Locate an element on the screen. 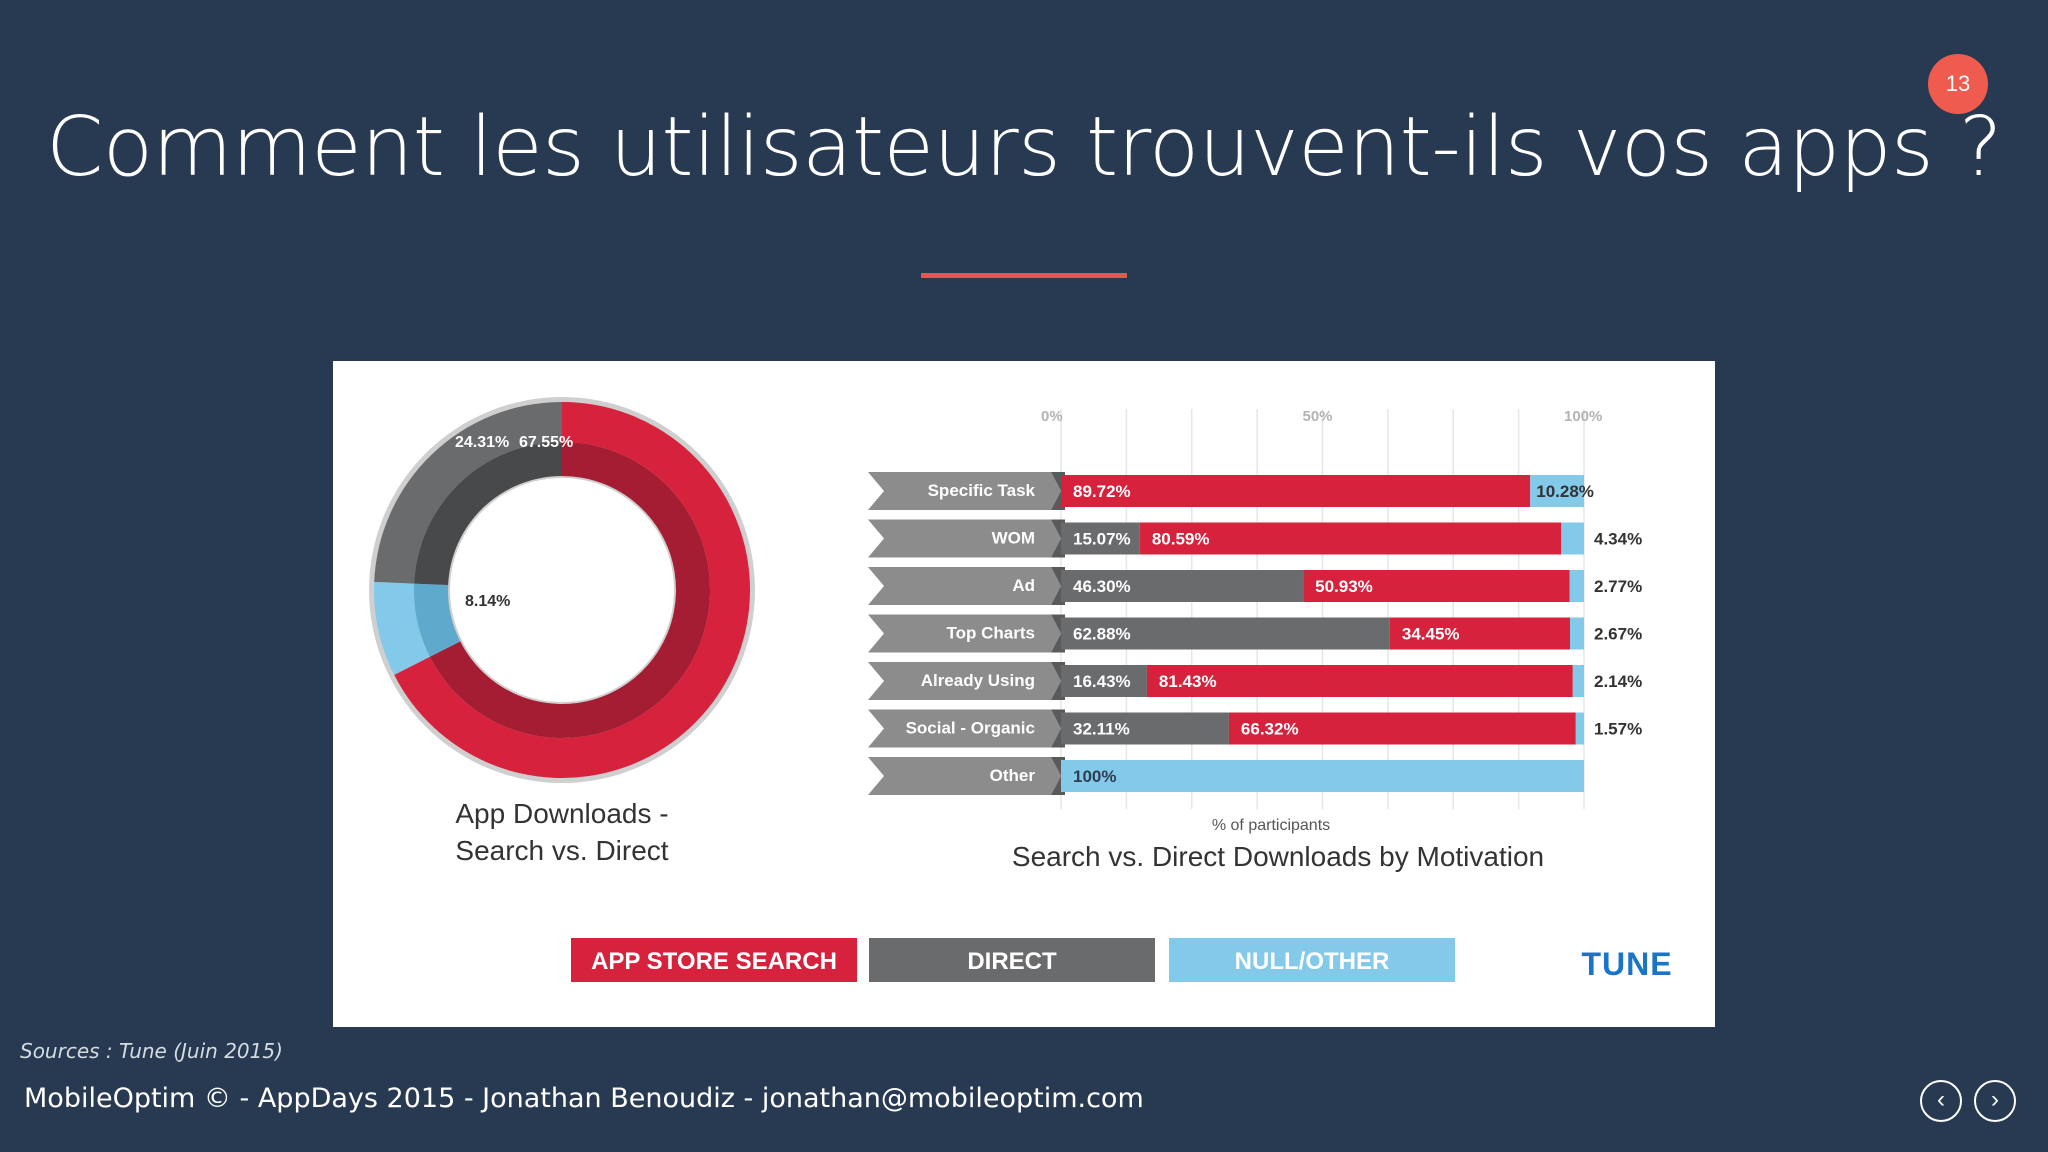 This screenshot has width=2048, height=1152. legend-label: NULL/OTHER is located at coordinates (1312, 961).